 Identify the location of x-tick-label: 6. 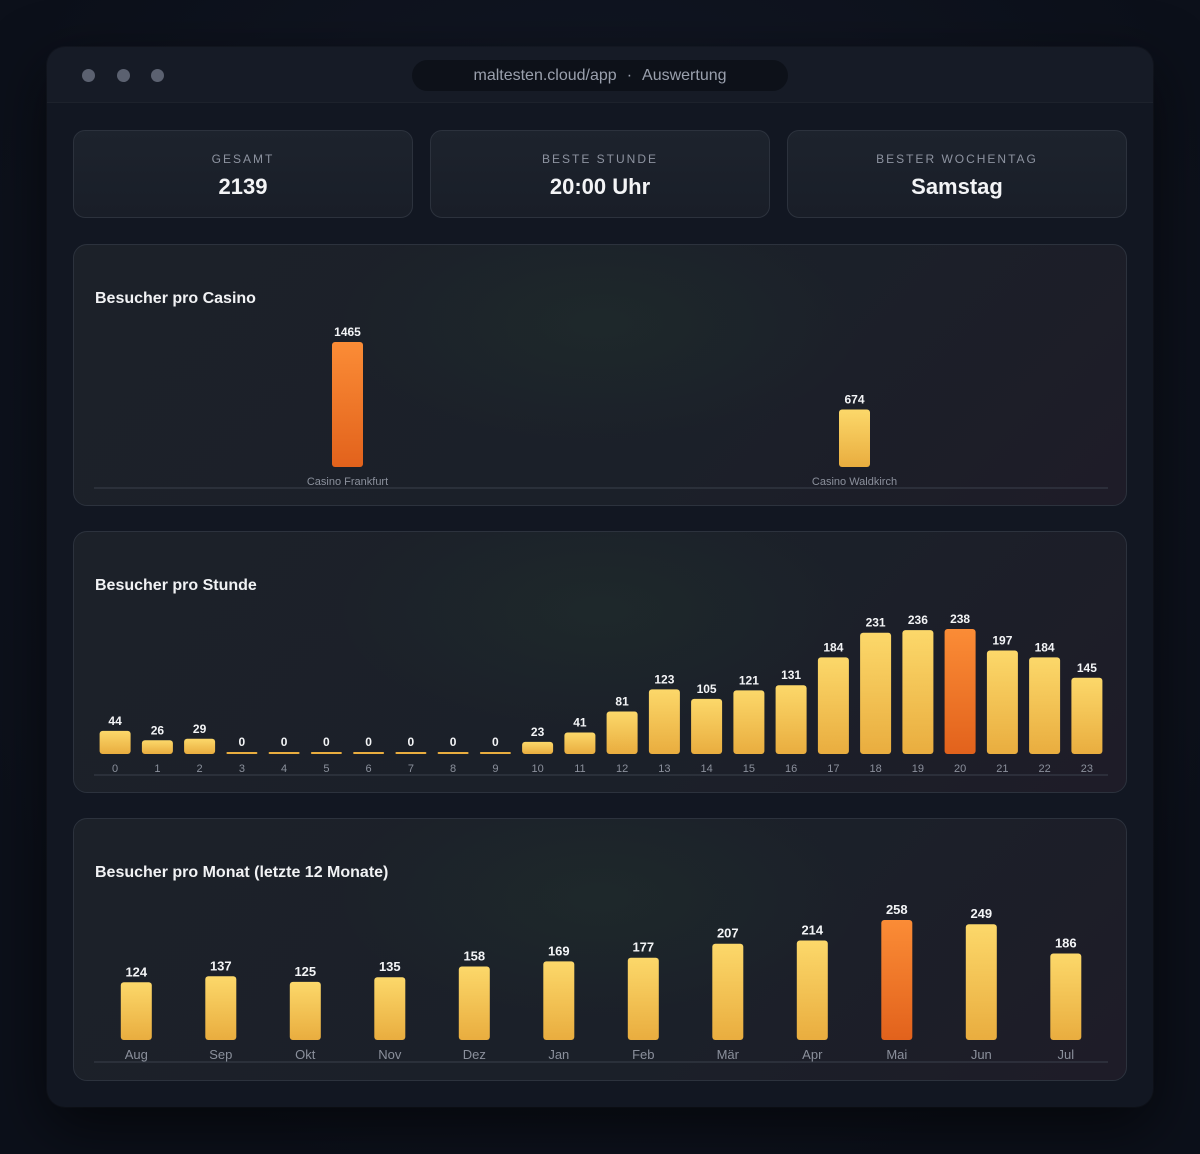
(369, 769).